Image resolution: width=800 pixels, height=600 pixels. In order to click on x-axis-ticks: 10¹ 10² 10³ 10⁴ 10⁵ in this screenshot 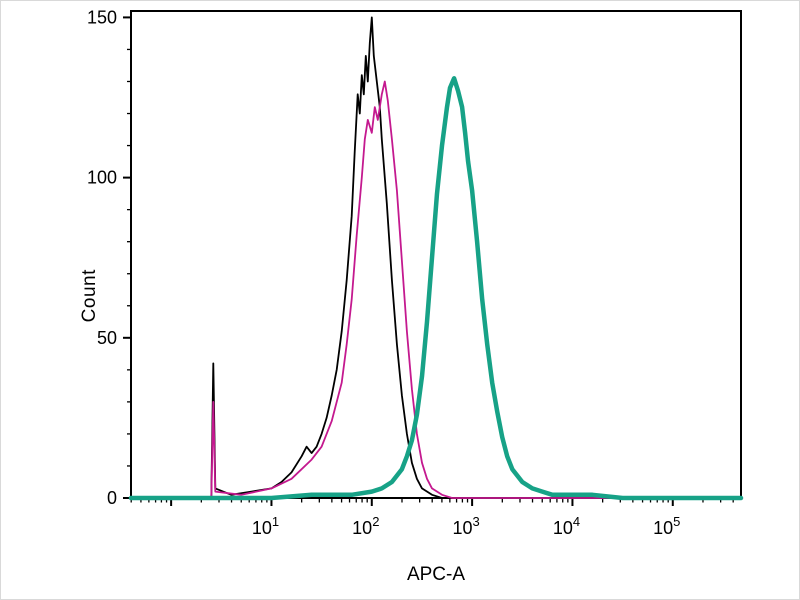, I will do `click(432, 518)`.